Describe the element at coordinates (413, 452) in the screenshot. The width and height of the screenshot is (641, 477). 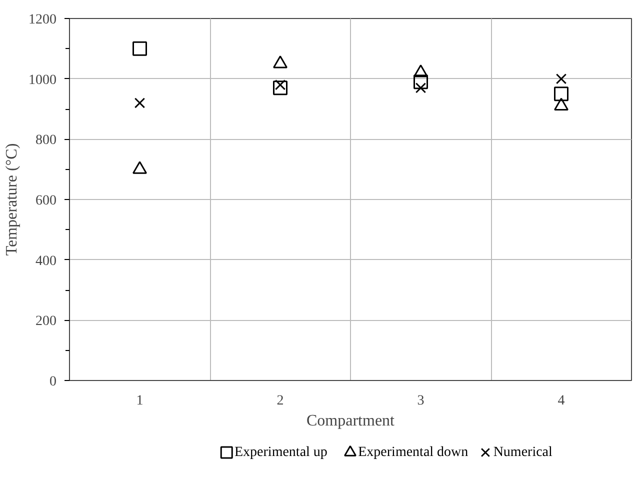
I see `legend-label: Experimental down` at that location.